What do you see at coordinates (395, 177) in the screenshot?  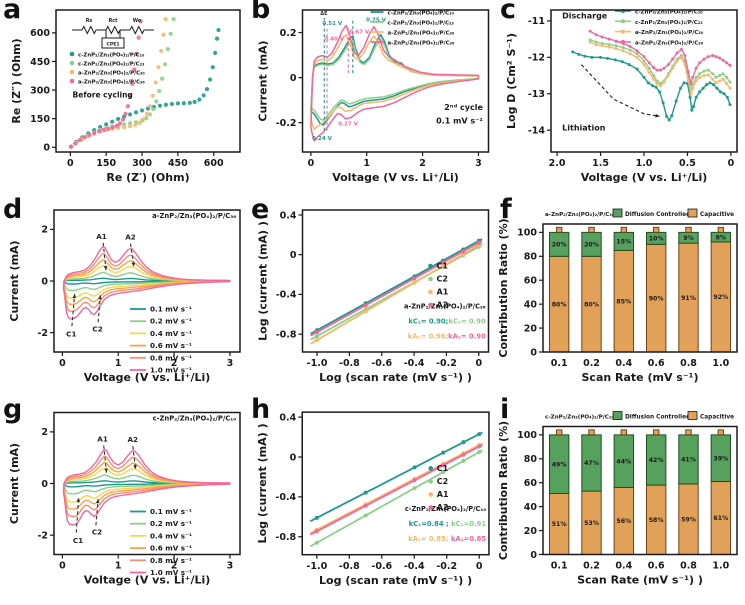 I see `x-axis-label: Voltage (V vs. Li⁺/Li)` at bounding box center [395, 177].